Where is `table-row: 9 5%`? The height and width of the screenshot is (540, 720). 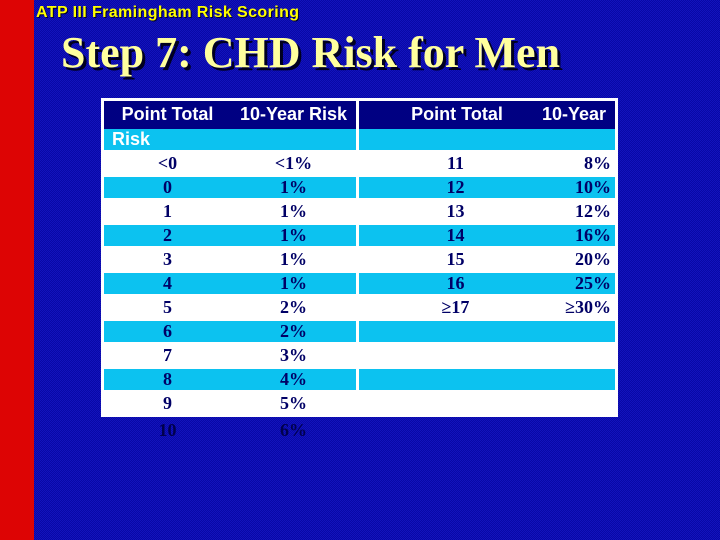 table-row: 9 5% is located at coordinates (359, 403).